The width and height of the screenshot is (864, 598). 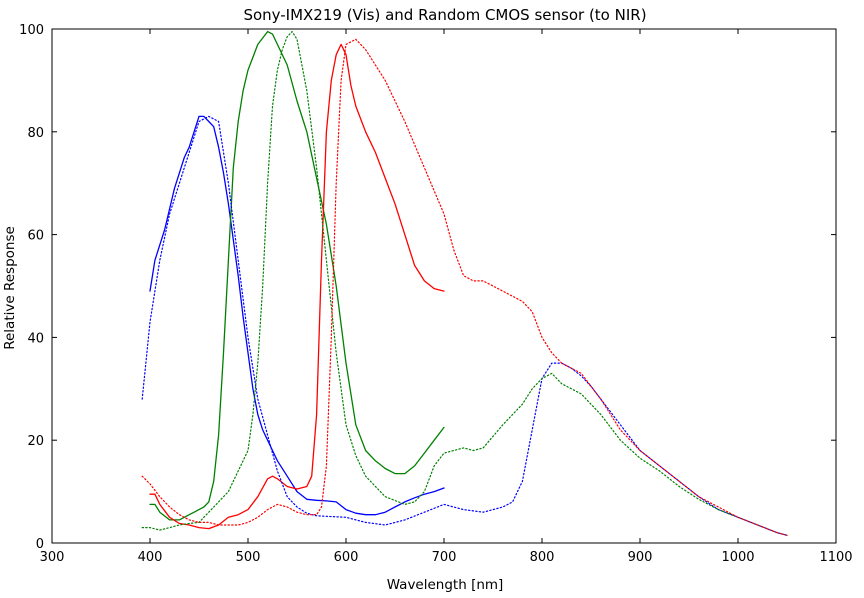 What do you see at coordinates (35, 133) in the screenshot?
I see `y-tick-label: 80` at bounding box center [35, 133].